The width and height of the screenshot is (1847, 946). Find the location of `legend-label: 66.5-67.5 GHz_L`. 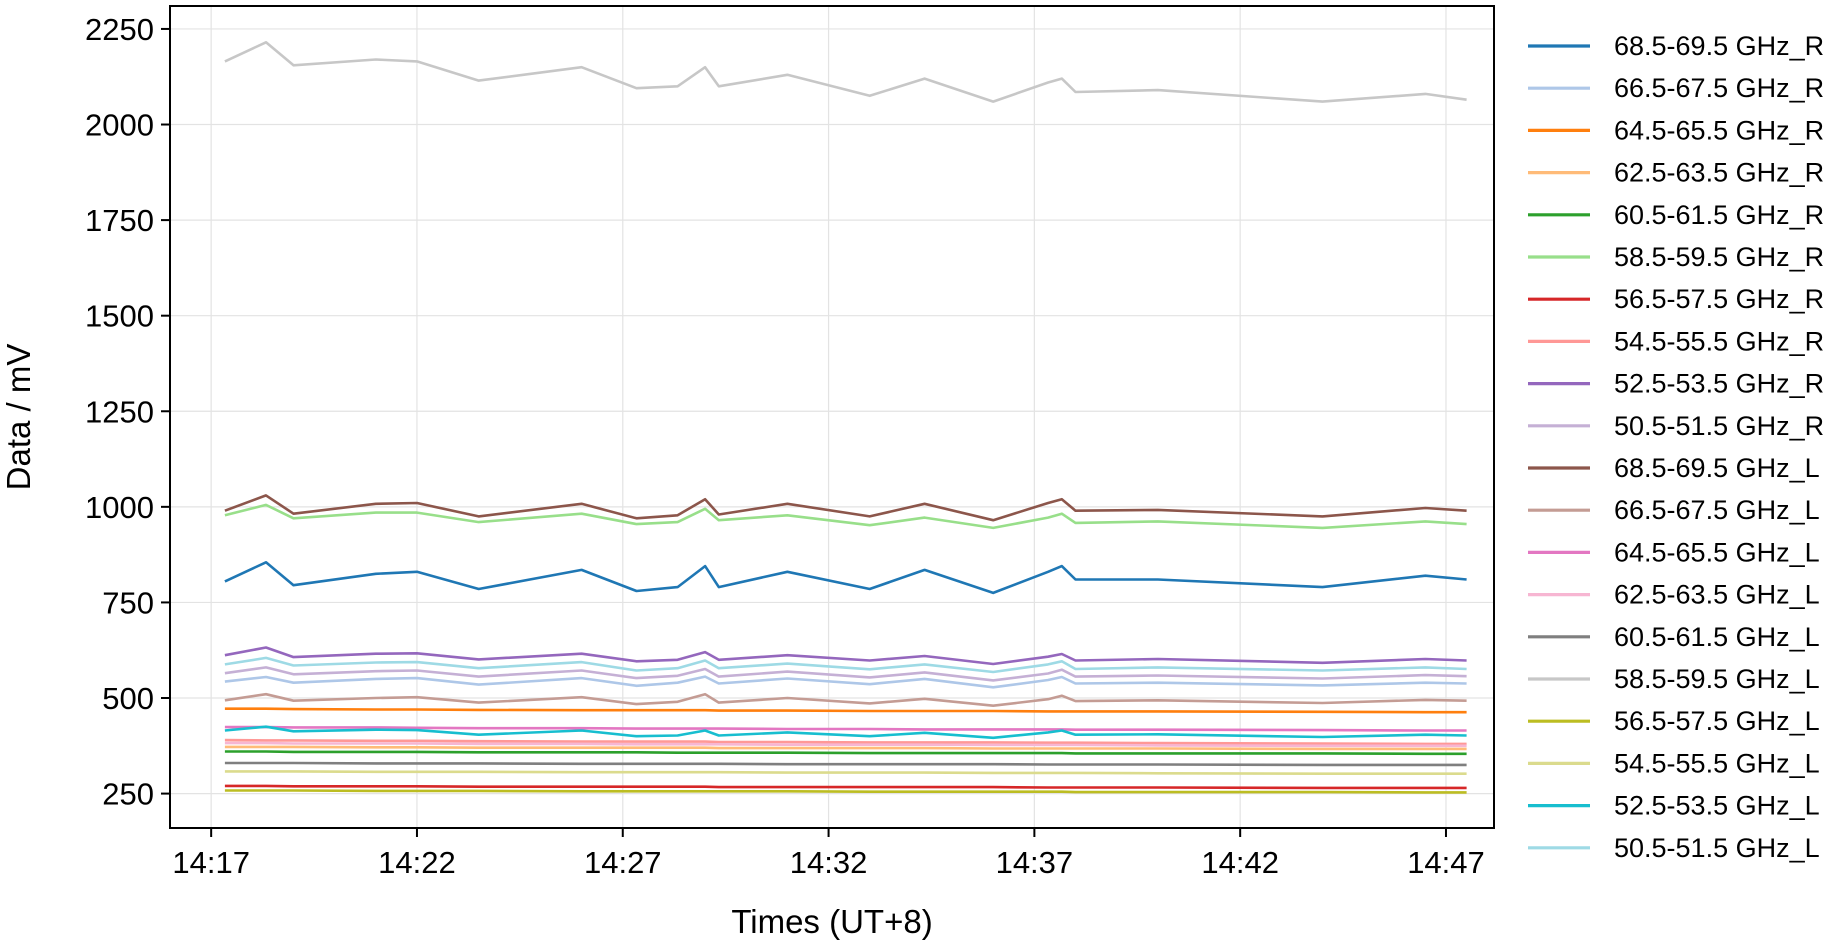

legend-label: 66.5-67.5 GHz_L is located at coordinates (1717, 510).